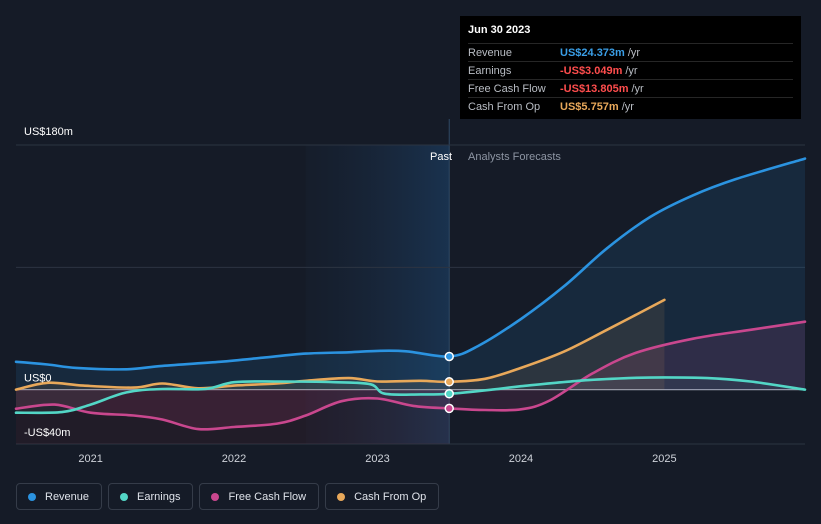  I want to click on tooltip-row-revenue: Revenue US$24.373m /yr, so click(630, 52).